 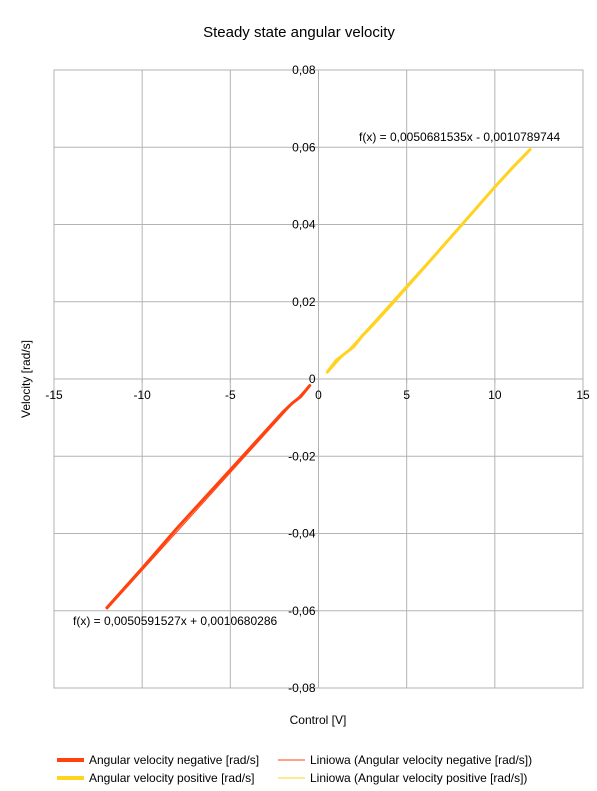 What do you see at coordinates (406, 395) in the screenshot?
I see `x-tick-label: 5` at bounding box center [406, 395].